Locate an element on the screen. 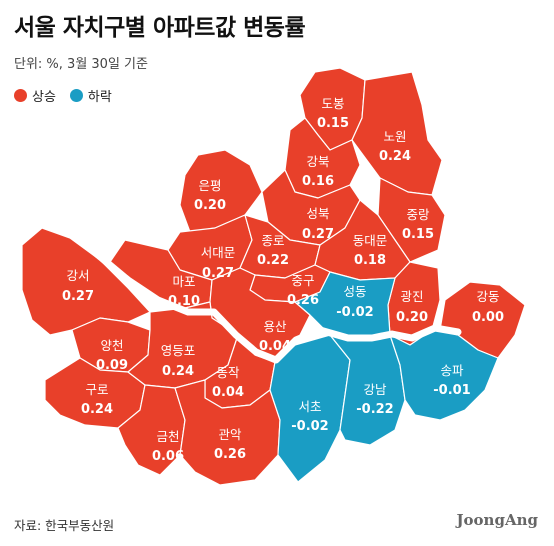 This screenshot has width=554, height=546. label-name-yangcheon: 양천 is located at coordinates (111, 345).